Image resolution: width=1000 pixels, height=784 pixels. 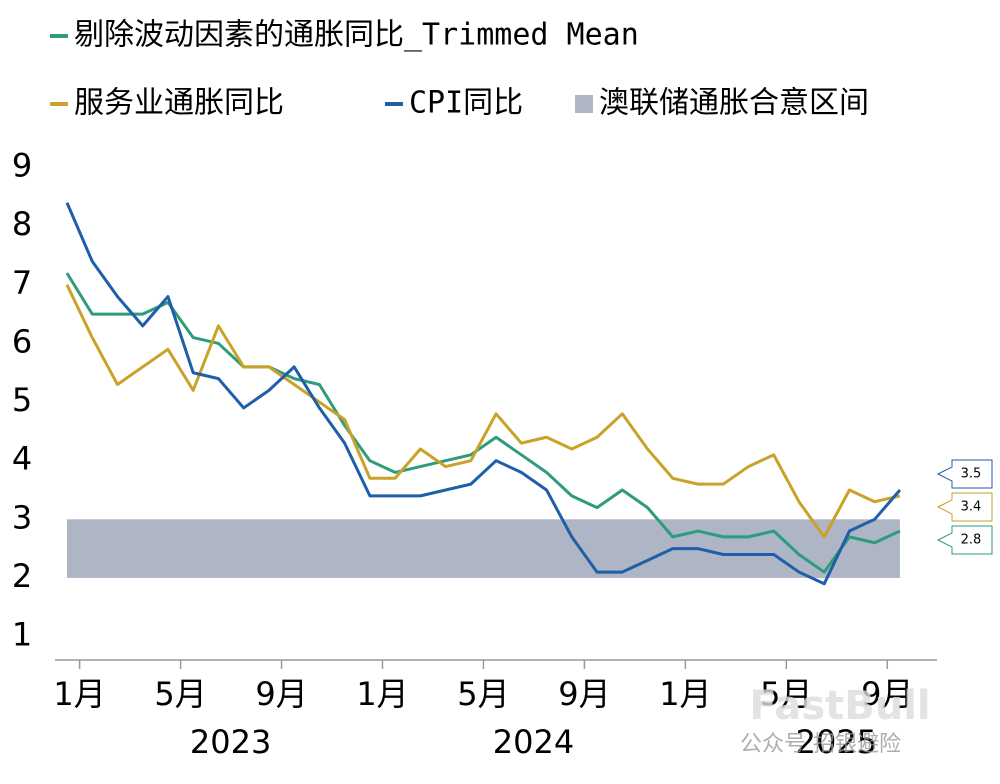 What do you see at coordinates (734, 103) in the screenshot?
I see `legend-label: 澳联储通胀合意区间` at bounding box center [734, 103].